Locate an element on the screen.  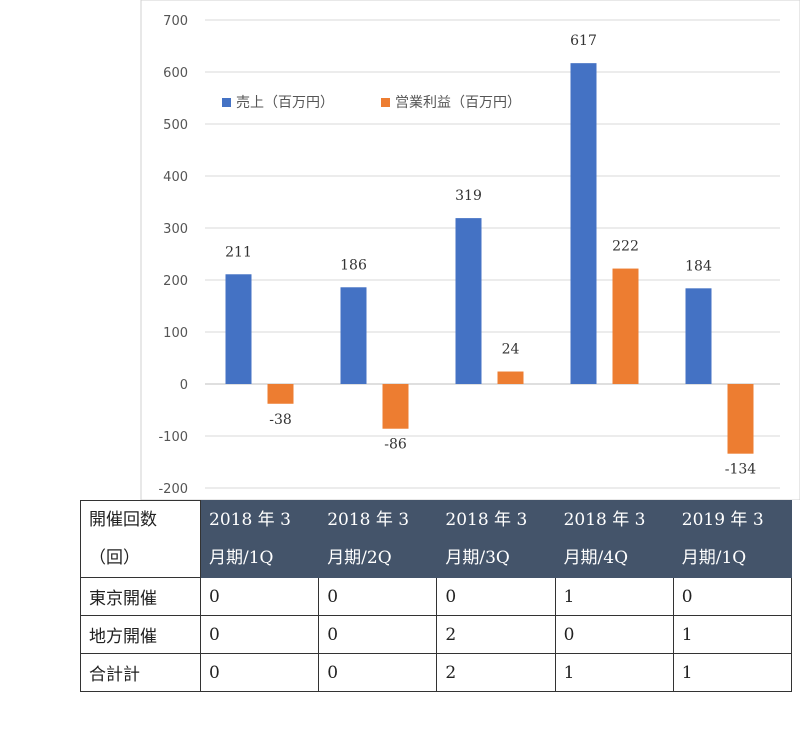
column-header: 2018 年 3 月期/3Q is located at coordinates (496, 539).